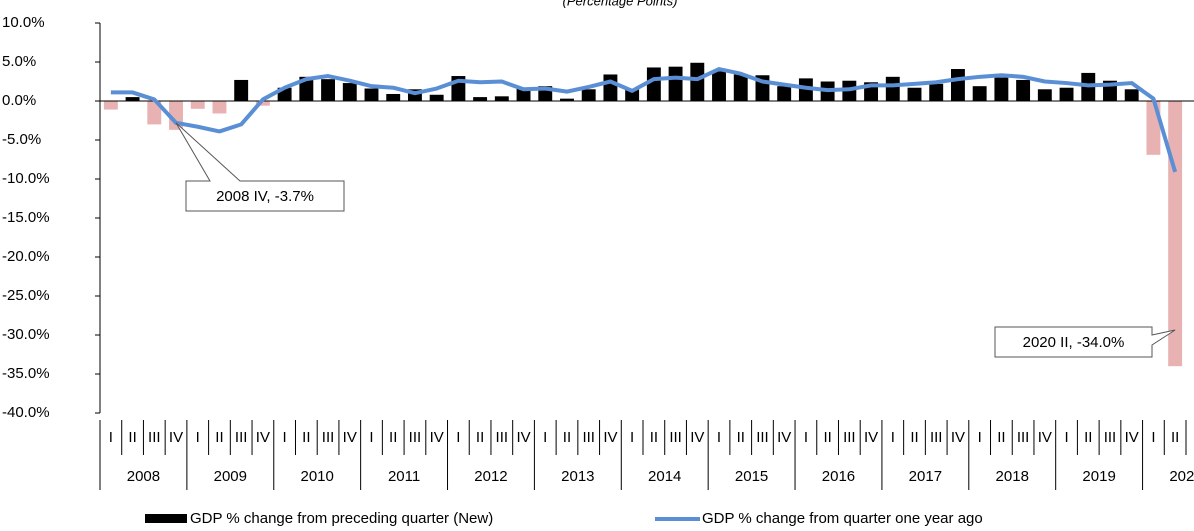 Image resolution: width=1194 pixels, height=531 pixels. Describe the element at coordinates (1098, 476) in the screenshot. I see `year-label: 2019` at that location.